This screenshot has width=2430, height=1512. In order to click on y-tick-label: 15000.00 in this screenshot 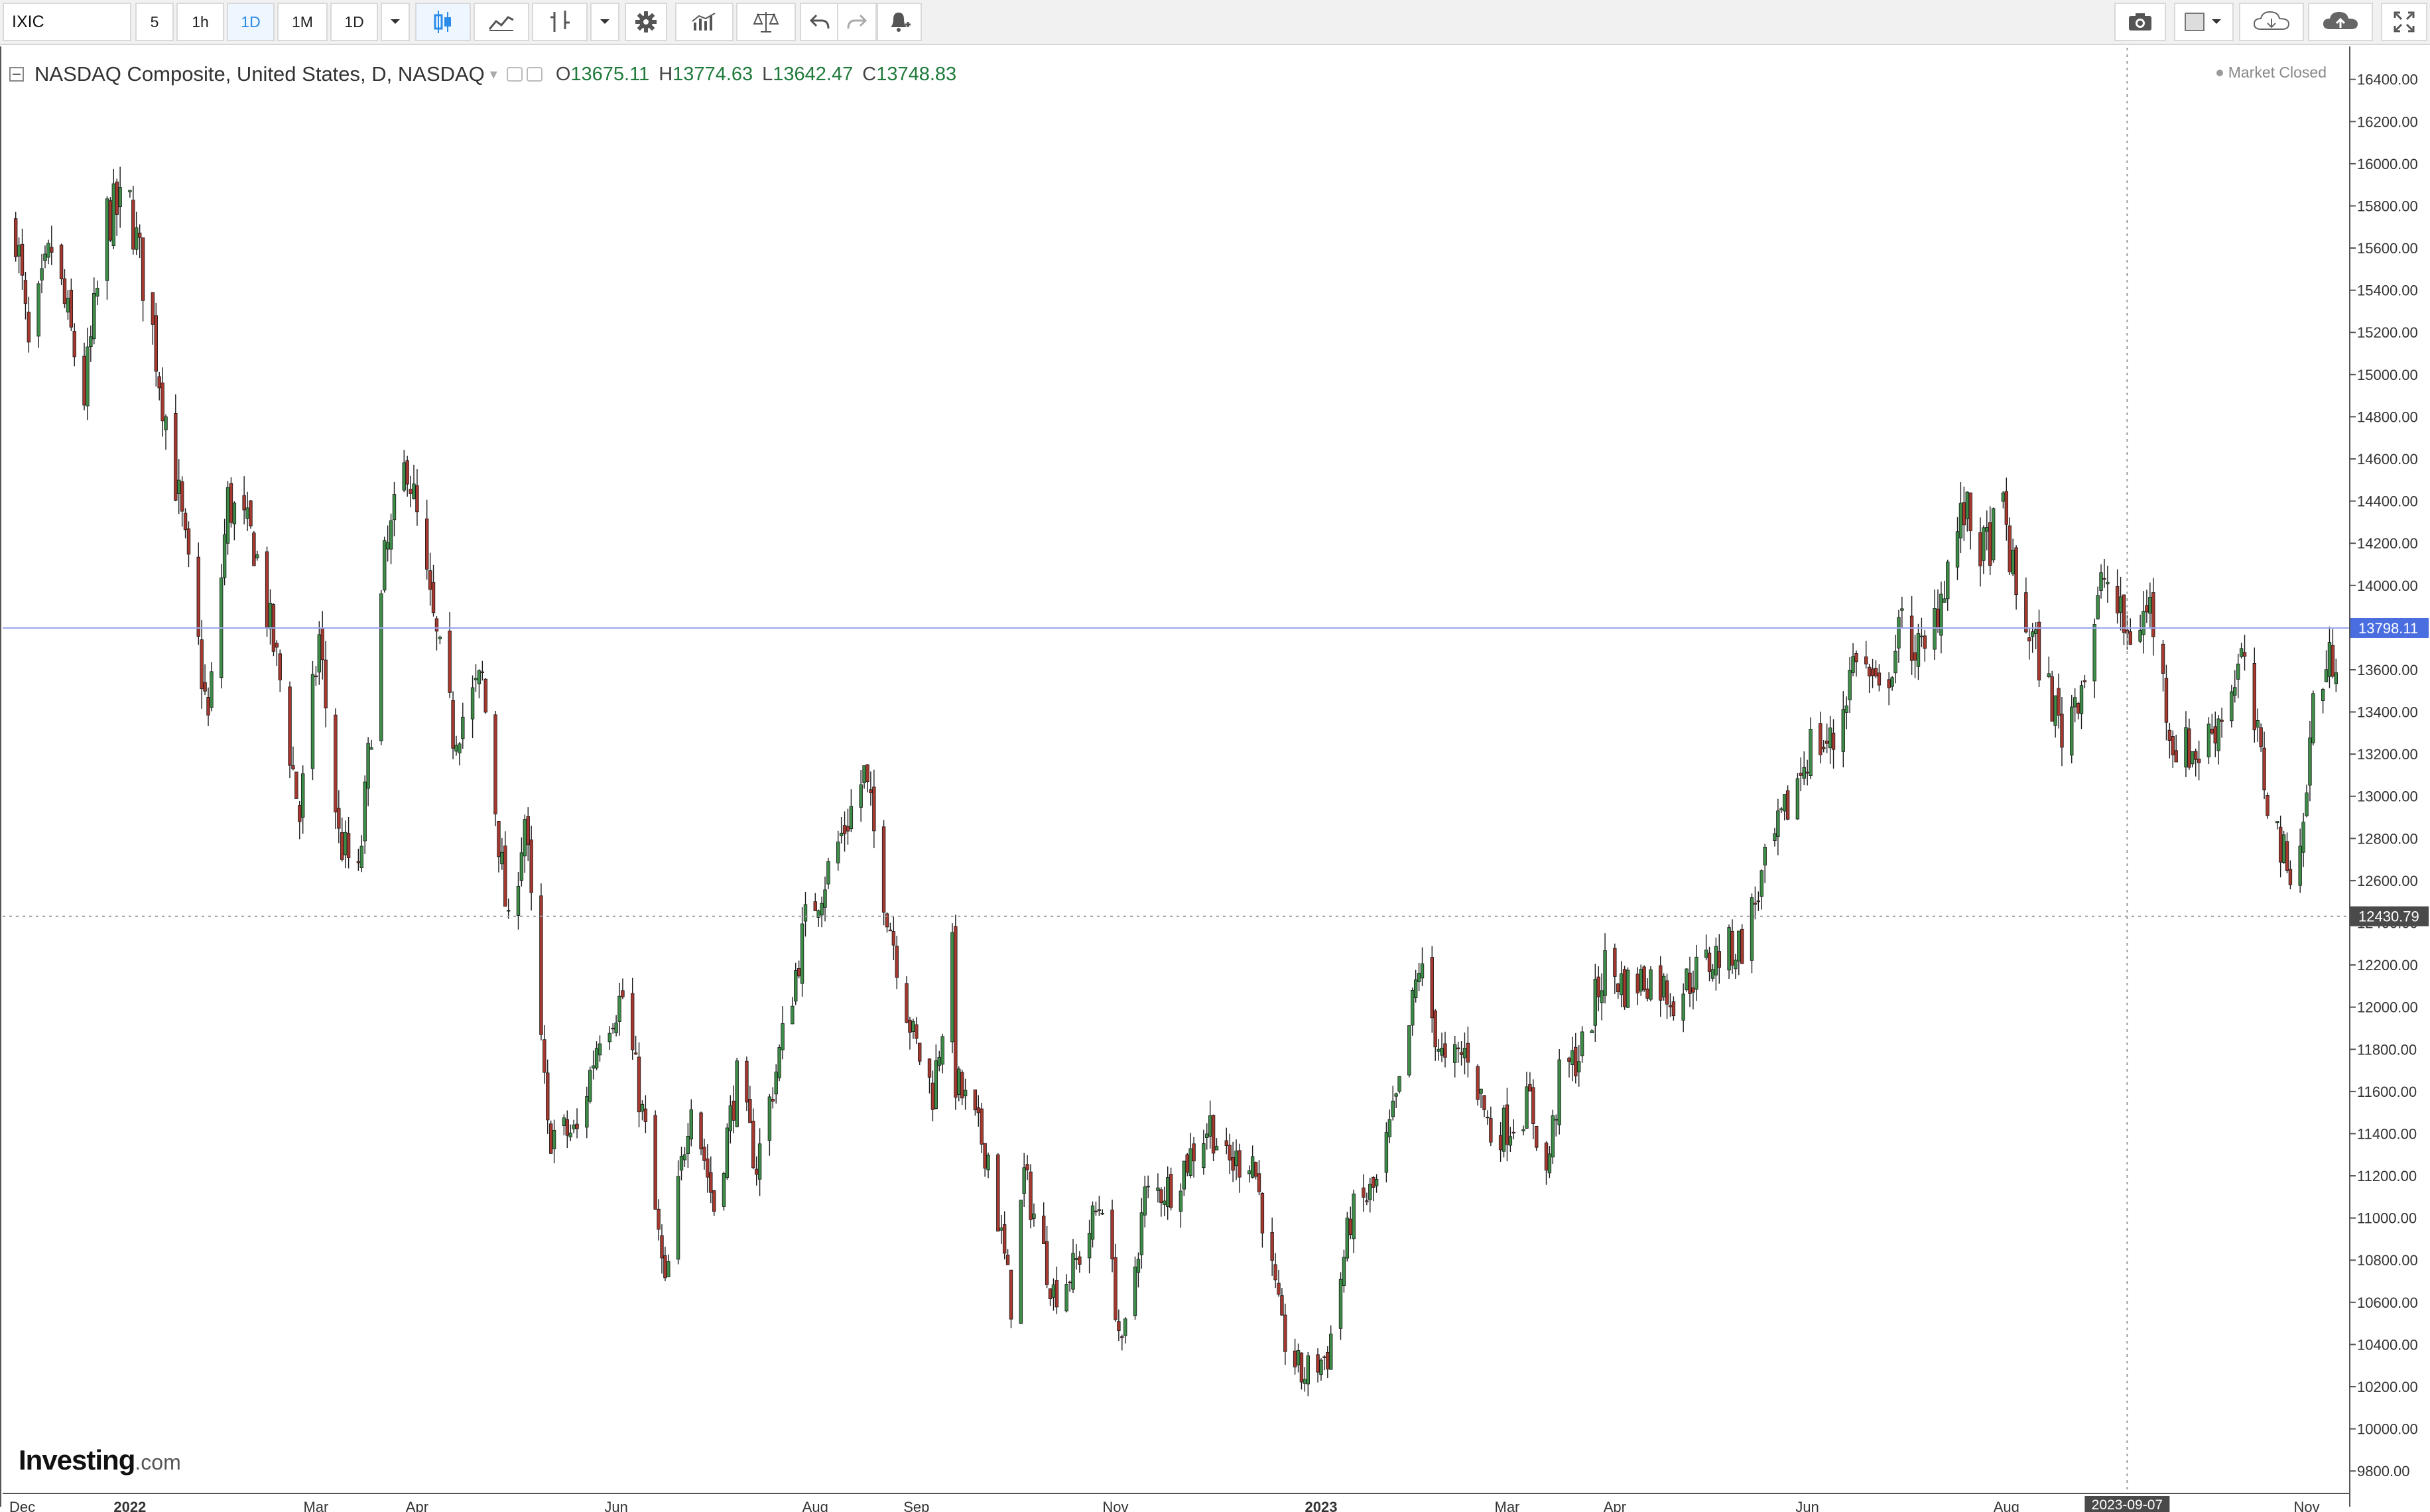, I will do `click(2387, 375)`.